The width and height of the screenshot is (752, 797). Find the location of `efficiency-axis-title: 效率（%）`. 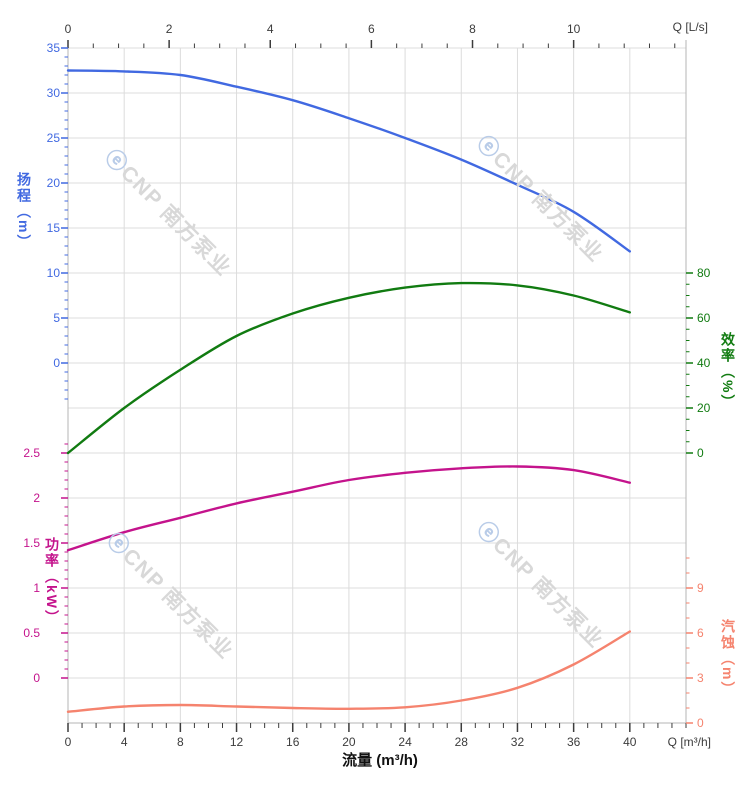

efficiency-axis-title: 效率（%） is located at coordinates (728, 371).